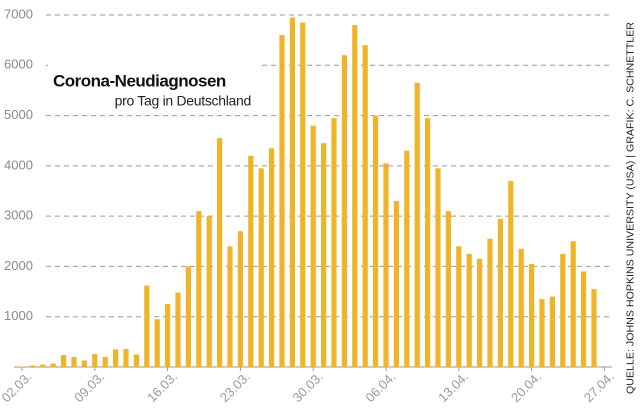 Image resolution: width=640 pixels, height=414 pixels. Describe the element at coordinates (18, 64) in the screenshot. I see `y-tick-label: 6000` at that location.